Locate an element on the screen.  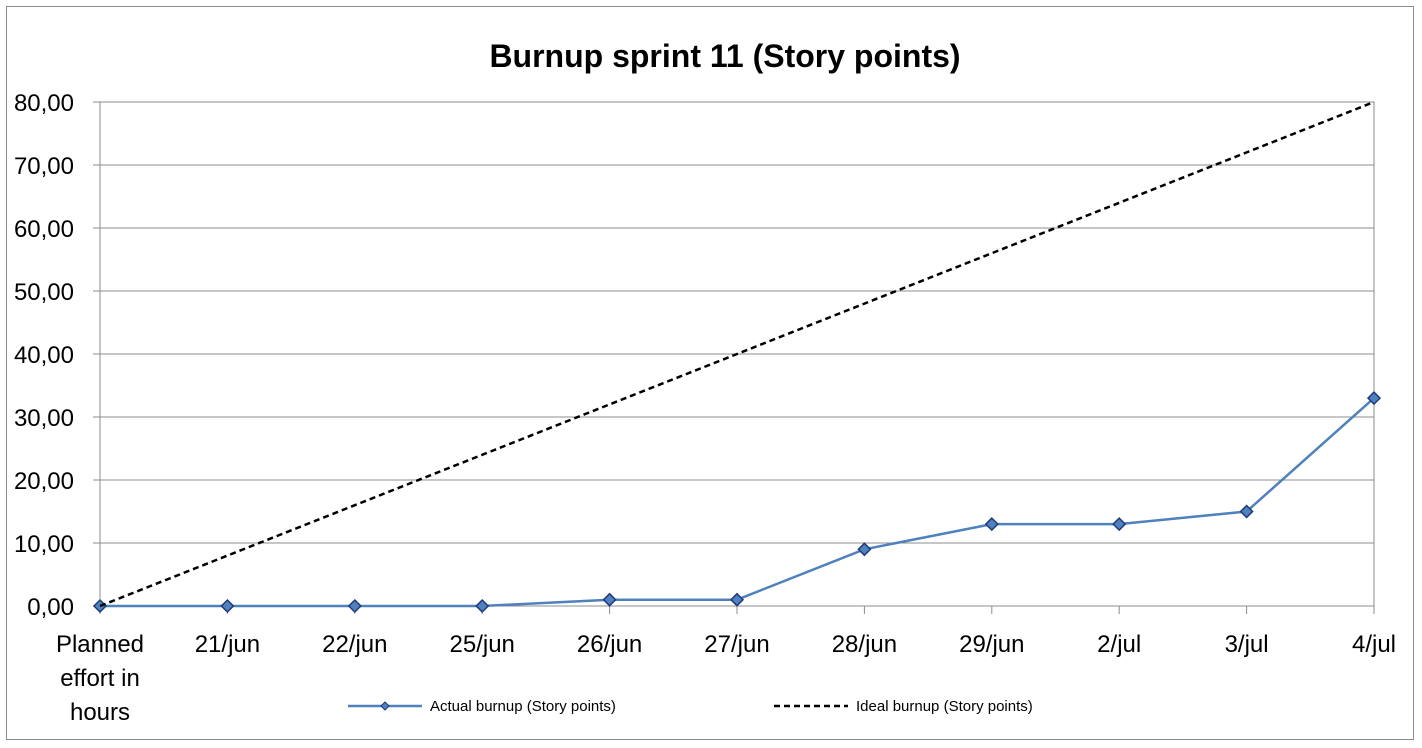
y-tick-label: 30,00 is located at coordinates (44, 418).